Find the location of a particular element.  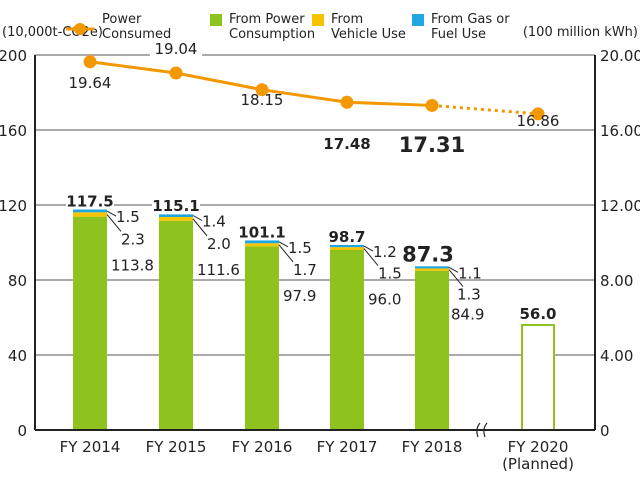

vehicle-value-label: 1.5 is located at coordinates (390, 274).